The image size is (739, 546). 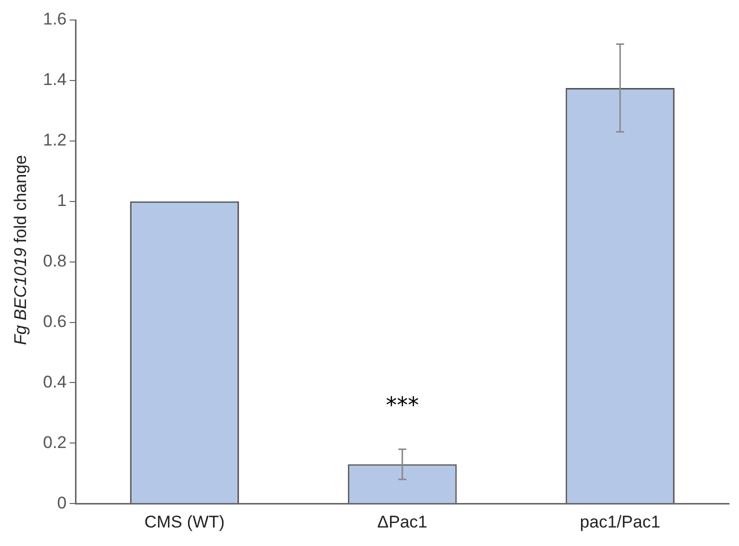 I want to click on x-tick-label: pac1/Pac1, so click(x=620, y=522).